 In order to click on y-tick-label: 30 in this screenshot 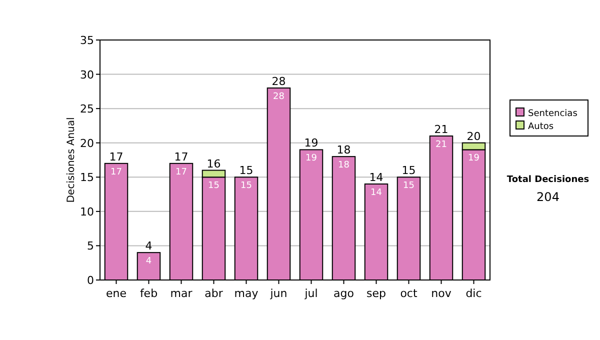, I will do `click(87, 75)`.